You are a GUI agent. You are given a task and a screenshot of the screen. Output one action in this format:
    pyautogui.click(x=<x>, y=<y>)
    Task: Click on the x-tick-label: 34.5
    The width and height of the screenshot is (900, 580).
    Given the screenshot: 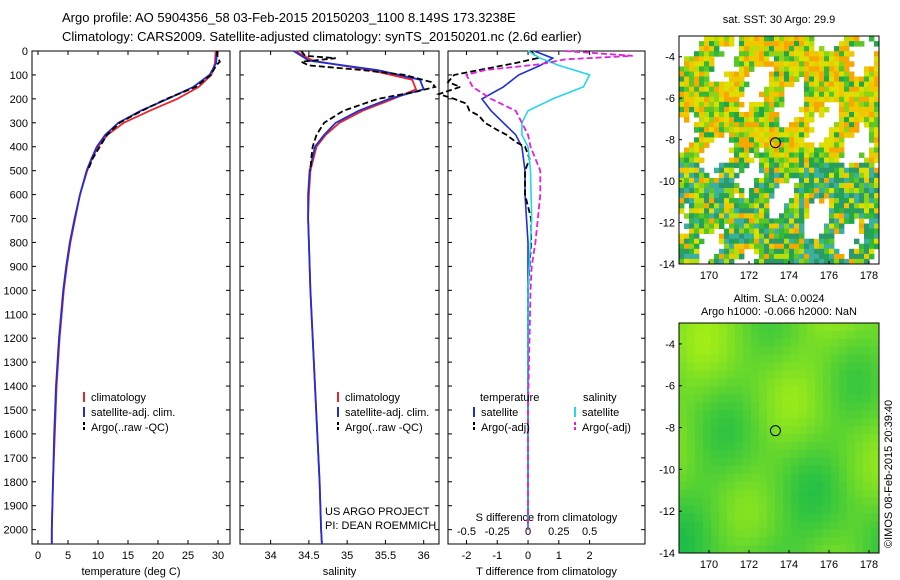 What is the action you would take?
    pyautogui.click(x=308, y=556)
    